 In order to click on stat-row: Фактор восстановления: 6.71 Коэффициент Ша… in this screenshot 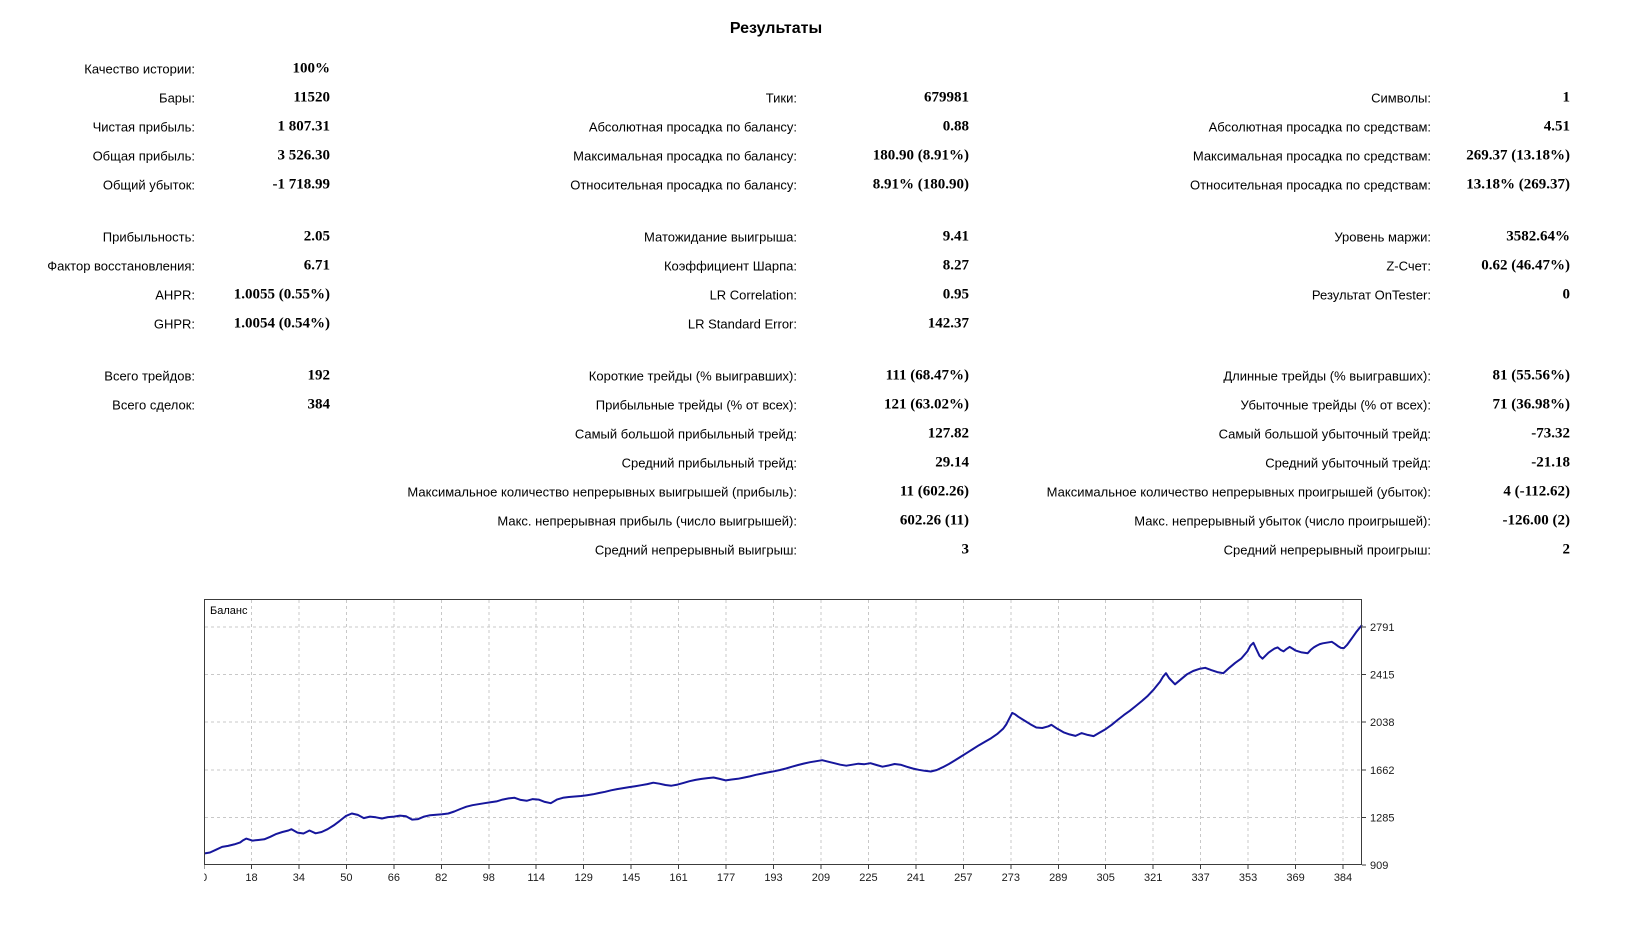, I will do `click(817, 265)`.